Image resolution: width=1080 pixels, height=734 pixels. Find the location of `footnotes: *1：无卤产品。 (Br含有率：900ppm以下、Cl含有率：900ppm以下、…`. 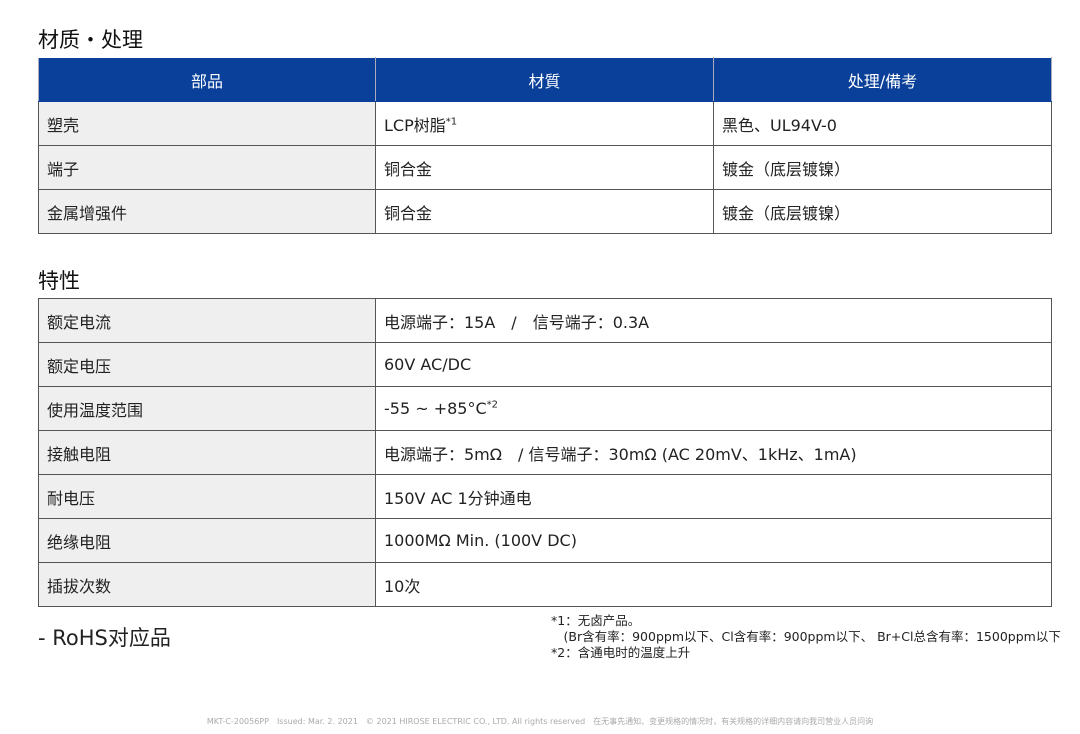

footnotes: *1：无卤产品。 (Br含有率：900ppm以下、Cl含有率：900ppm以下、… is located at coordinates (806, 637).